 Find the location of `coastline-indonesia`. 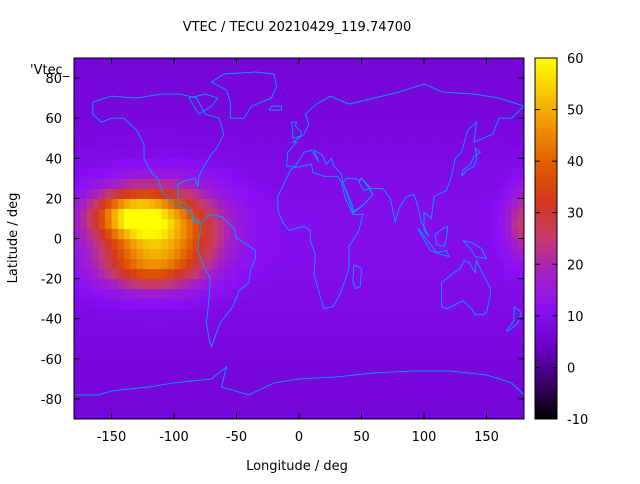

coastline-indonesia is located at coordinates (433, 243).